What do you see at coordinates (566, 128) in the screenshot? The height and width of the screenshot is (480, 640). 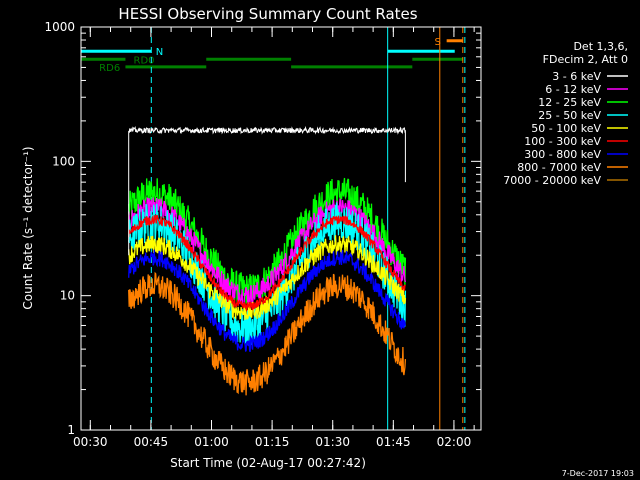 I see `legend-entry: 50 - 100 keV` at bounding box center [566, 128].